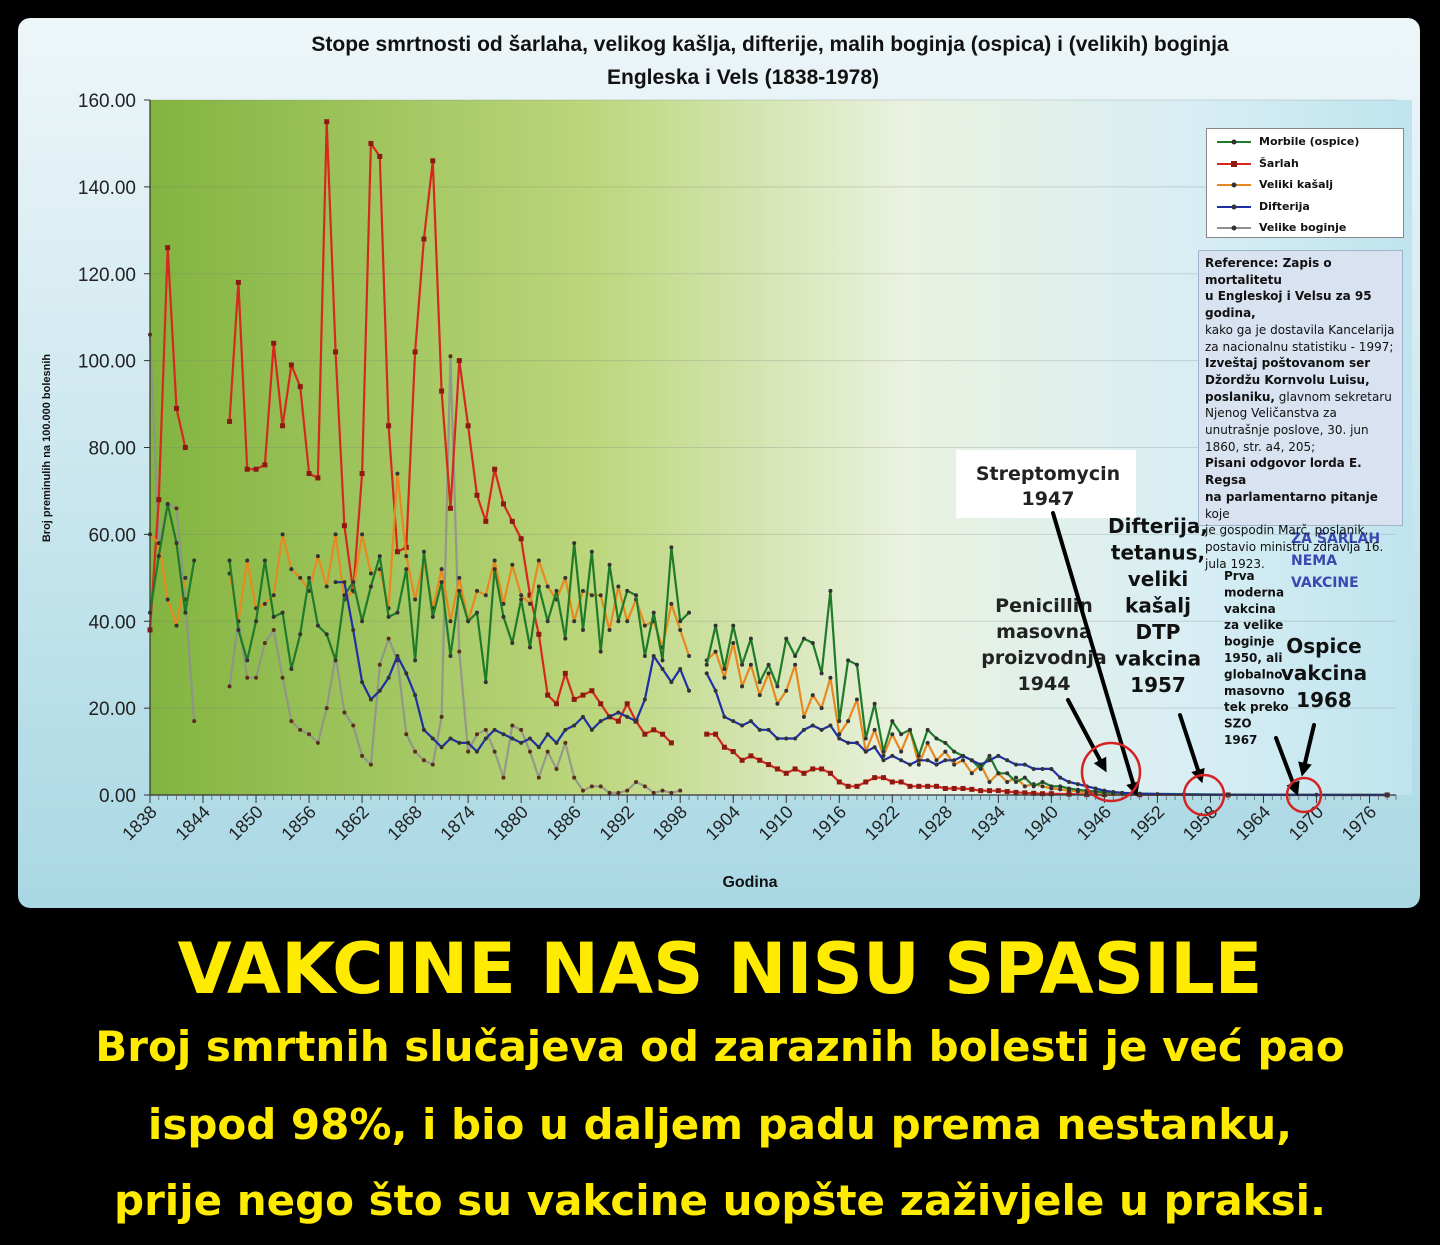  Describe the element at coordinates (1256, 707) in the screenshot. I see `annotation-line: tek preko` at that location.